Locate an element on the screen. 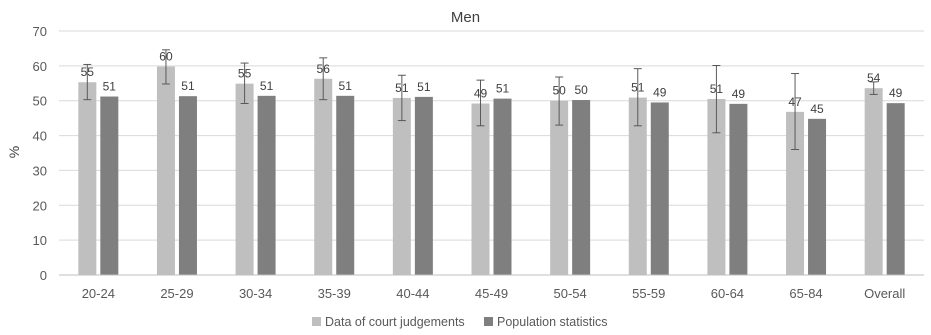 This screenshot has height=335, width=931. x-tick-label: 25-29 is located at coordinates (176, 293).